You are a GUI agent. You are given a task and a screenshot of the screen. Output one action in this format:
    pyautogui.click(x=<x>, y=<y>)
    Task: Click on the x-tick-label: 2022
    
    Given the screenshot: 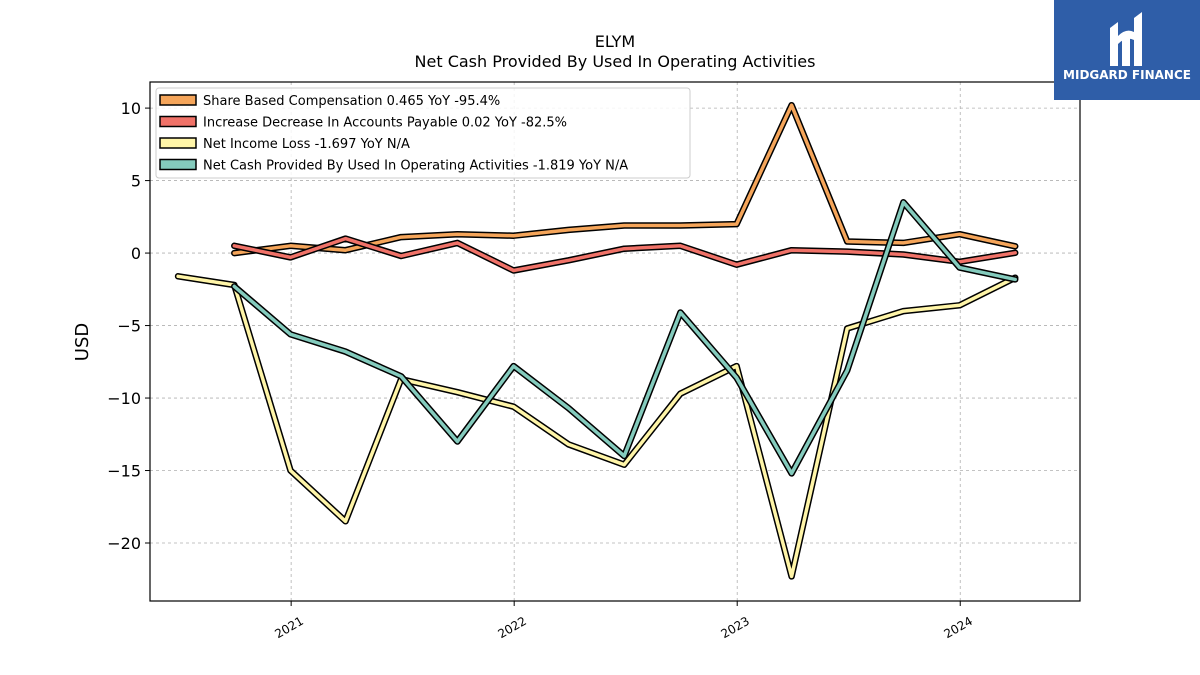 What is the action you would take?
    pyautogui.click(x=511, y=627)
    